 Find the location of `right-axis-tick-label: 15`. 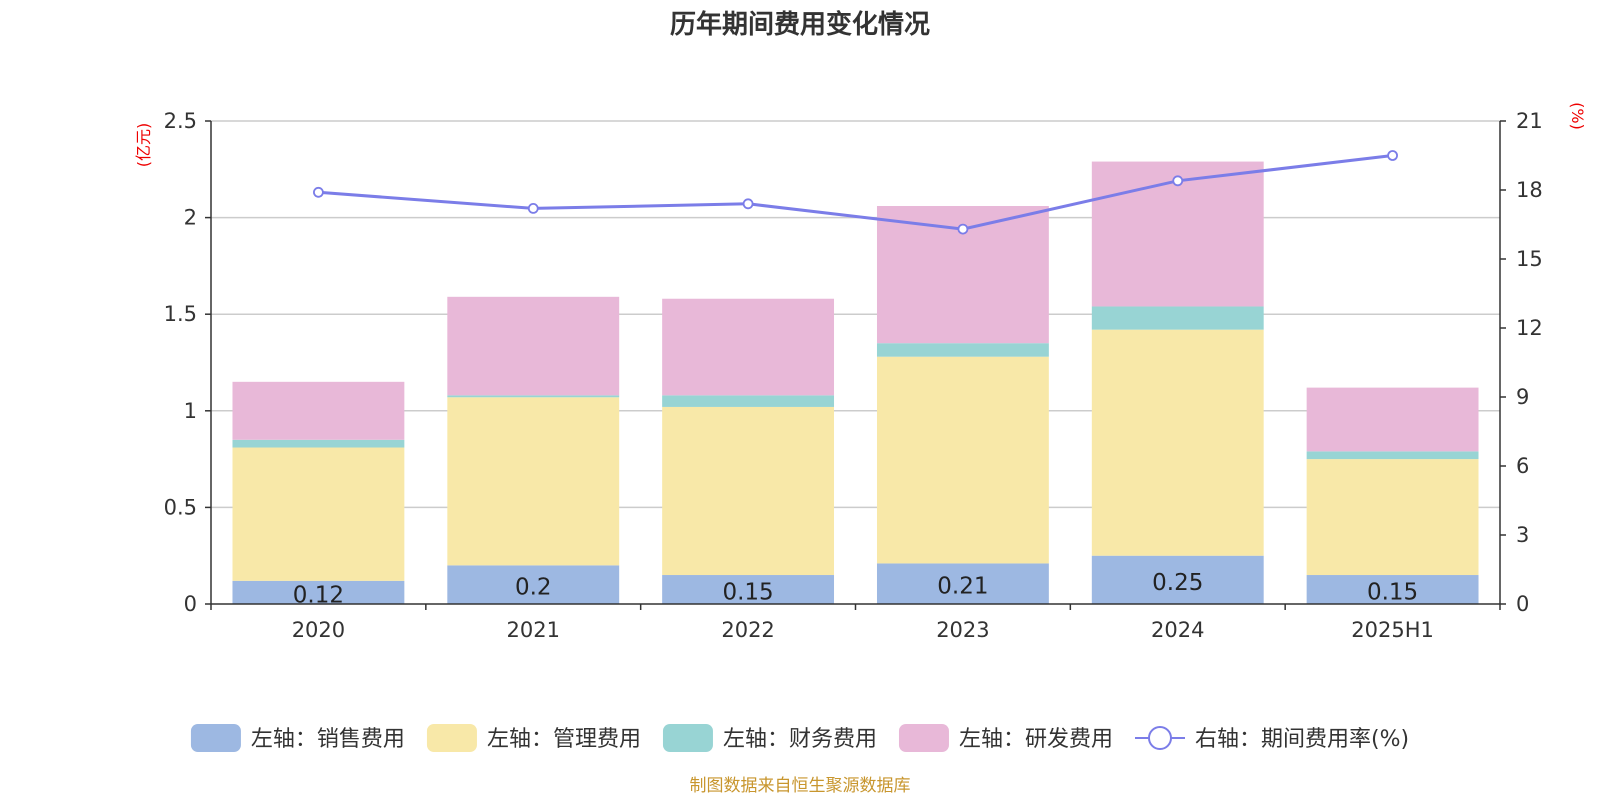

right-axis-tick-label: 15 is located at coordinates (1529, 259).